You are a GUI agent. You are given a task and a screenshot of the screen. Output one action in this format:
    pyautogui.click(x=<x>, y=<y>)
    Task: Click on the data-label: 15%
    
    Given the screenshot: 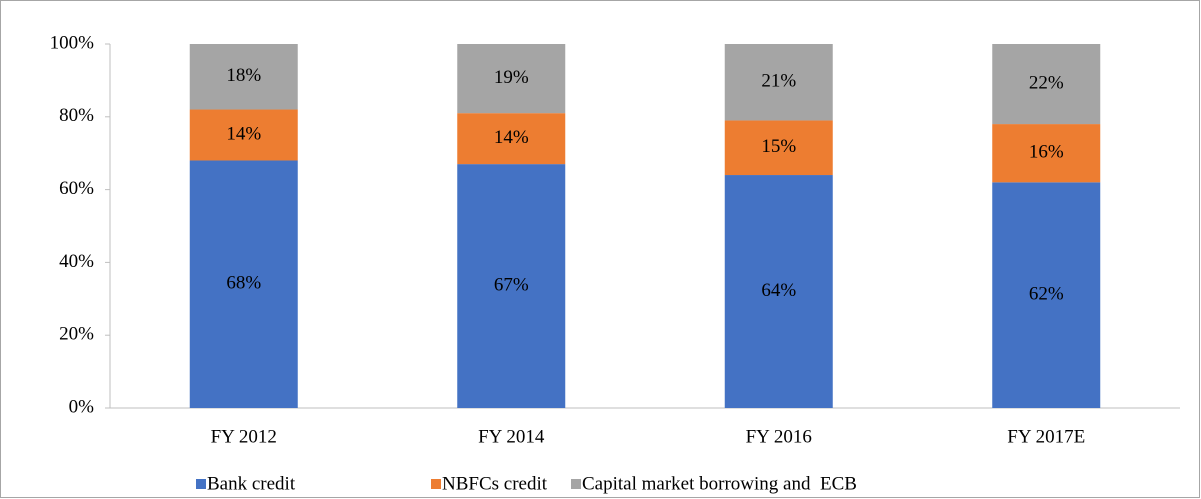 What is the action you would take?
    pyautogui.click(x=778, y=146)
    